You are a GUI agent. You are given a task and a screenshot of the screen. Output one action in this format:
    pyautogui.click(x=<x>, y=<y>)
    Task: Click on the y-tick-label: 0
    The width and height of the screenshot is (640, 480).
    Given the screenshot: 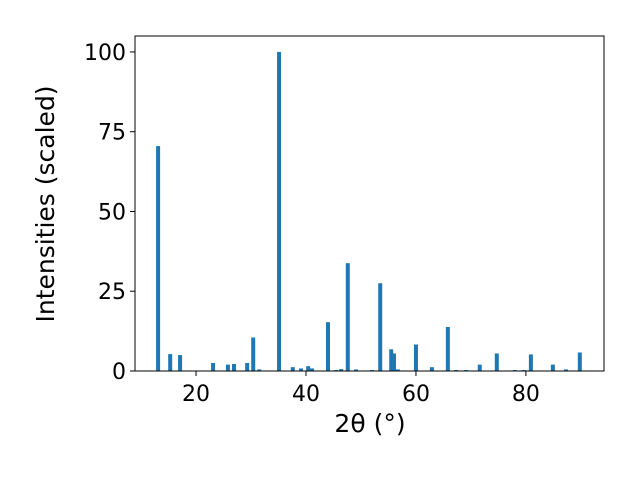 What is the action you would take?
    pyautogui.click(x=119, y=372)
    